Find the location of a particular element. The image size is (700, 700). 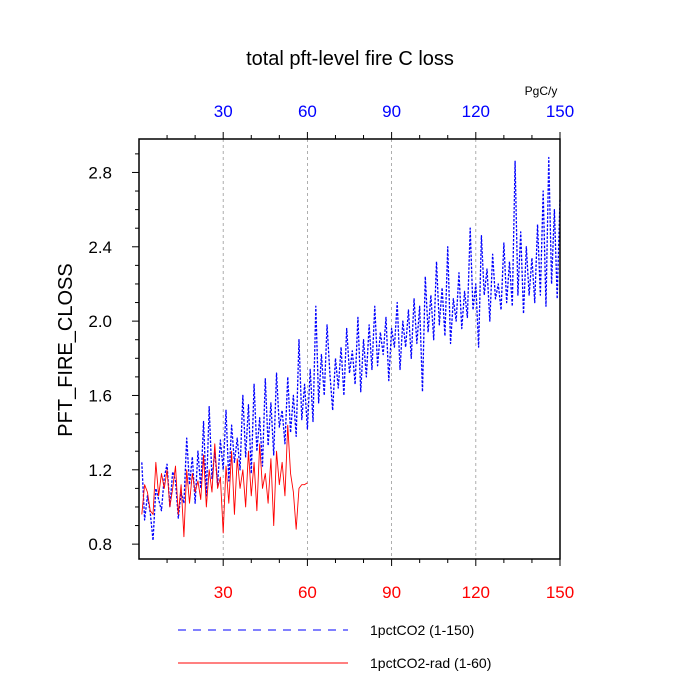

chart-title: total pft-level fire C loss is located at coordinates (350, 59).